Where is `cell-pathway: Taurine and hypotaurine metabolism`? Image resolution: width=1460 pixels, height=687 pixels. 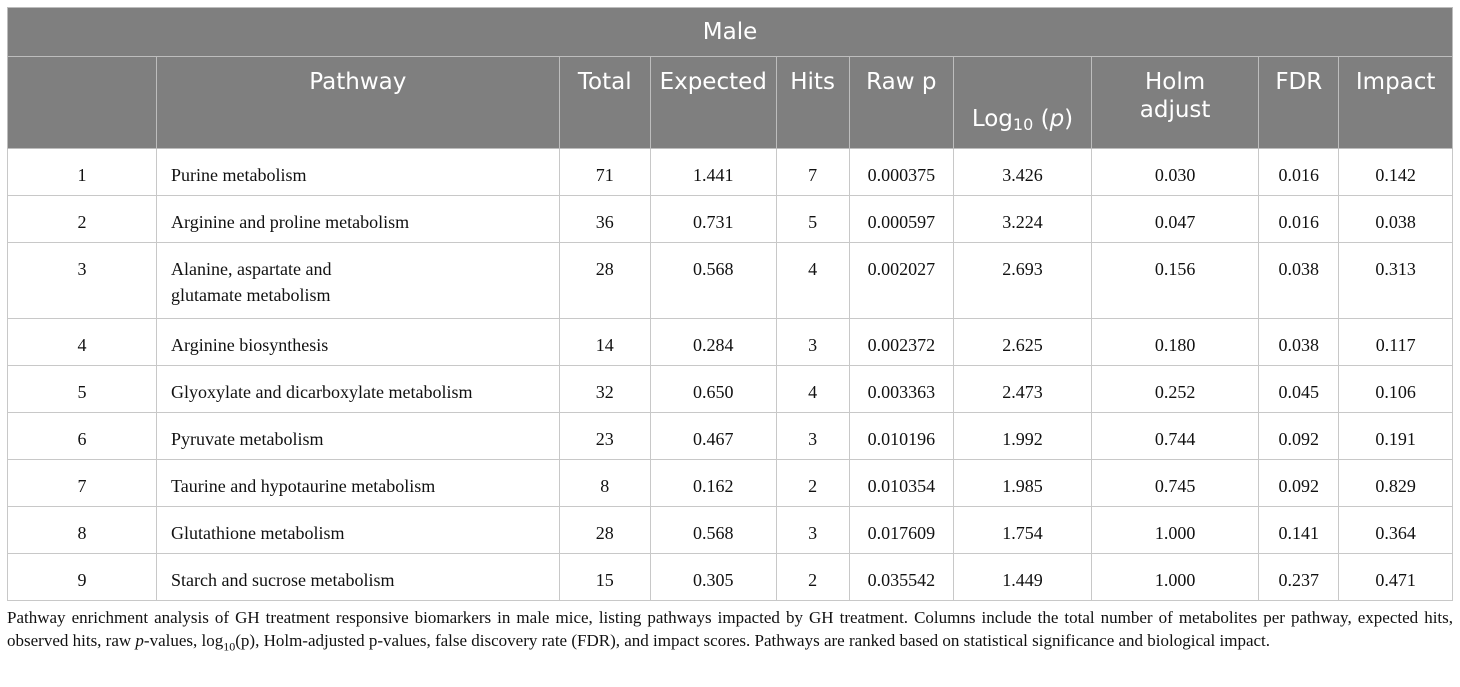
cell-pathway: Taurine and hypotaurine metabolism is located at coordinates (358, 483).